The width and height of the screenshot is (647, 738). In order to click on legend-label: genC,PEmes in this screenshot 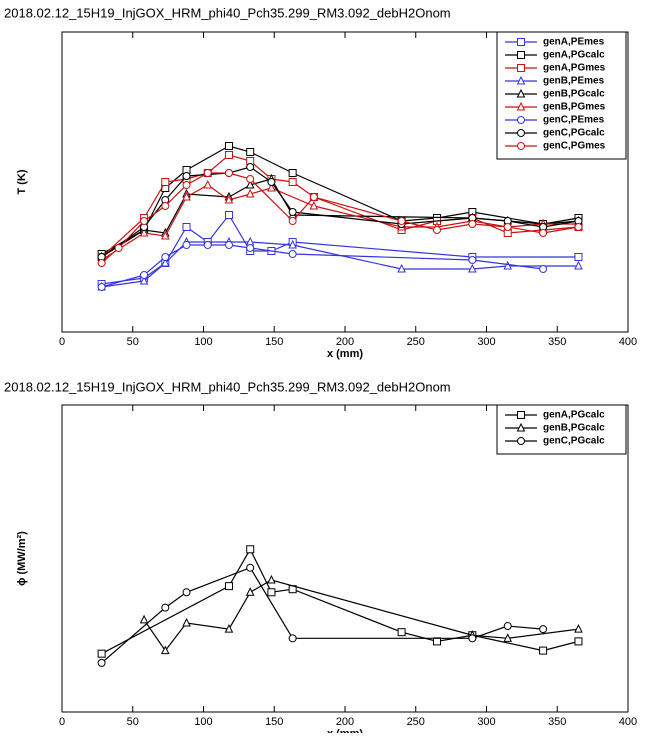, I will do `click(574, 120)`.